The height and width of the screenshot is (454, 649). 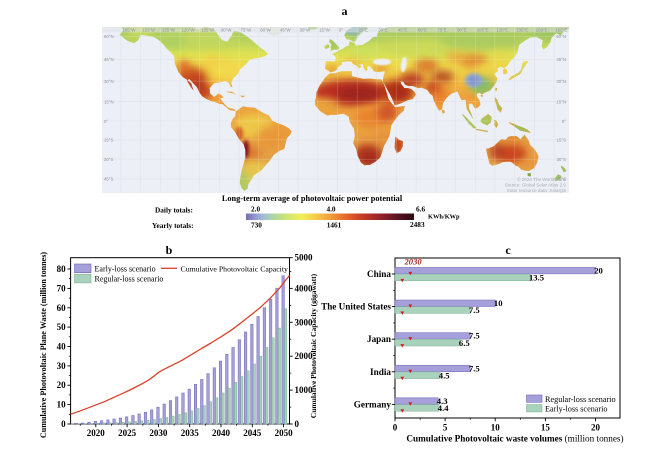 I want to click on svg-text: 90°W, so click(x=226, y=30).